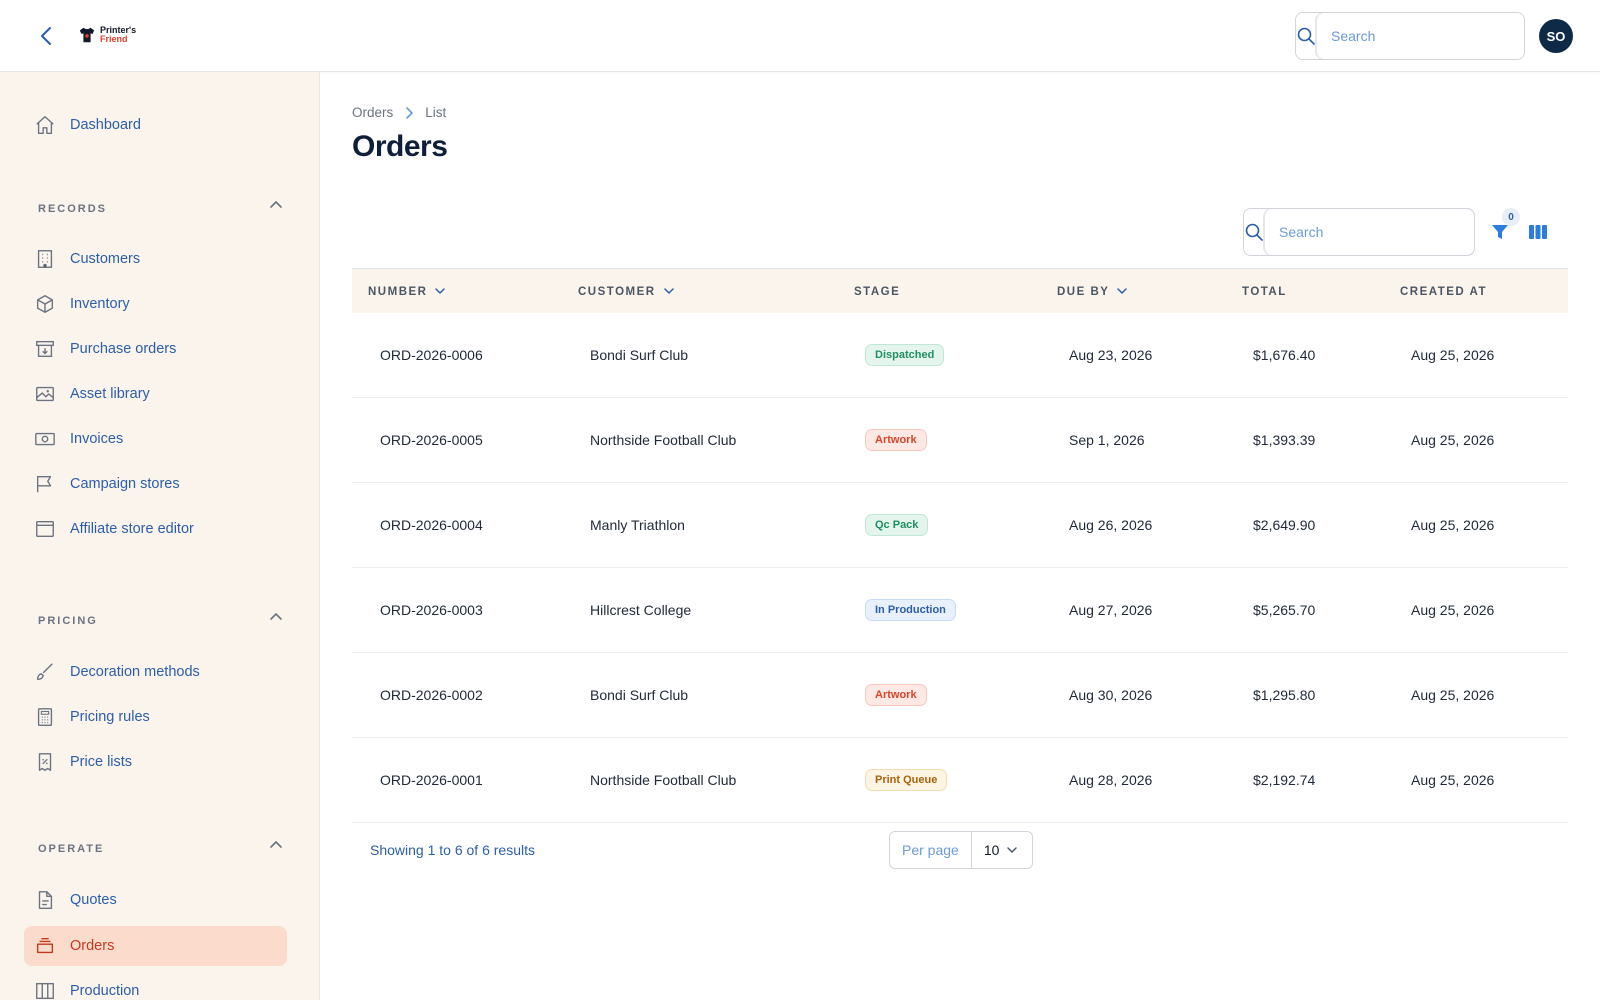  I want to click on sidebar-item-quotes: Quotes, so click(155, 900).